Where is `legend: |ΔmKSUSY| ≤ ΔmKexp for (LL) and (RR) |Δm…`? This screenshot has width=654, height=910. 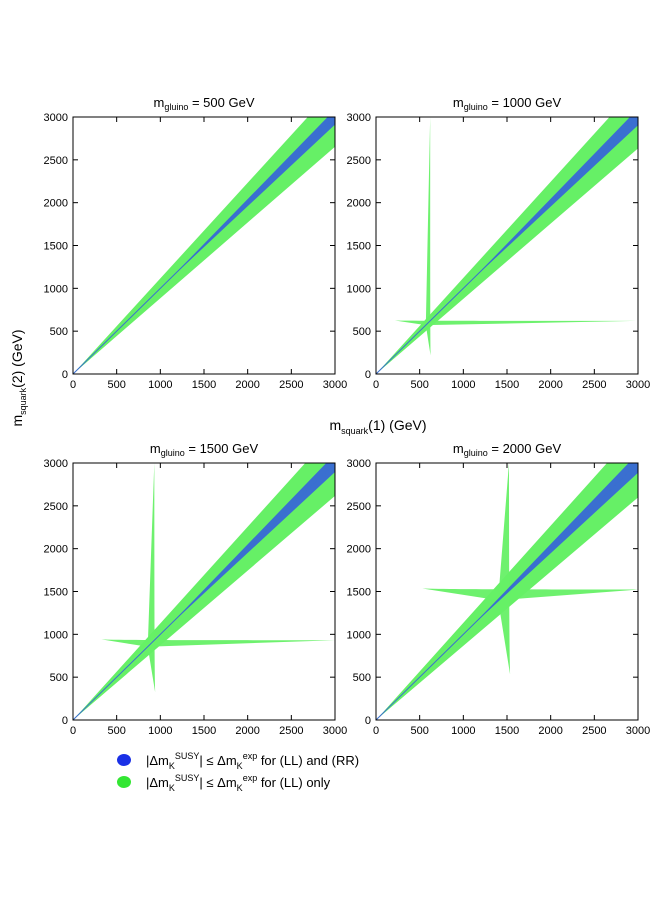 legend: |ΔmKSUSY| ≤ ΔmKexp for (LL) and (RR) |Δm… is located at coordinates (238, 772).